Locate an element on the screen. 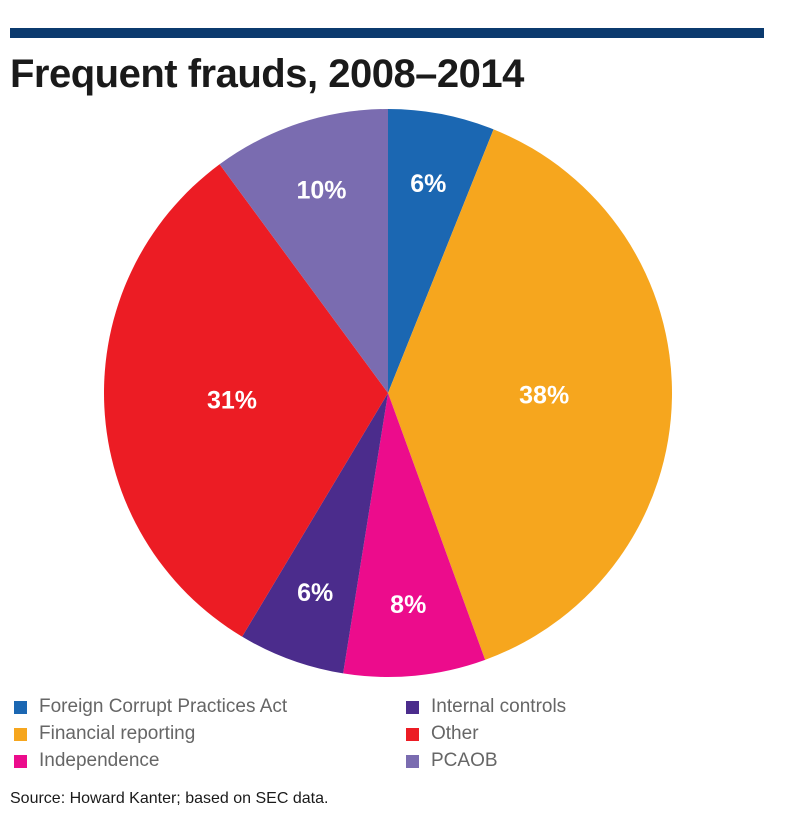 The height and width of the screenshot is (826, 793). top-rule is located at coordinates (387, 33).